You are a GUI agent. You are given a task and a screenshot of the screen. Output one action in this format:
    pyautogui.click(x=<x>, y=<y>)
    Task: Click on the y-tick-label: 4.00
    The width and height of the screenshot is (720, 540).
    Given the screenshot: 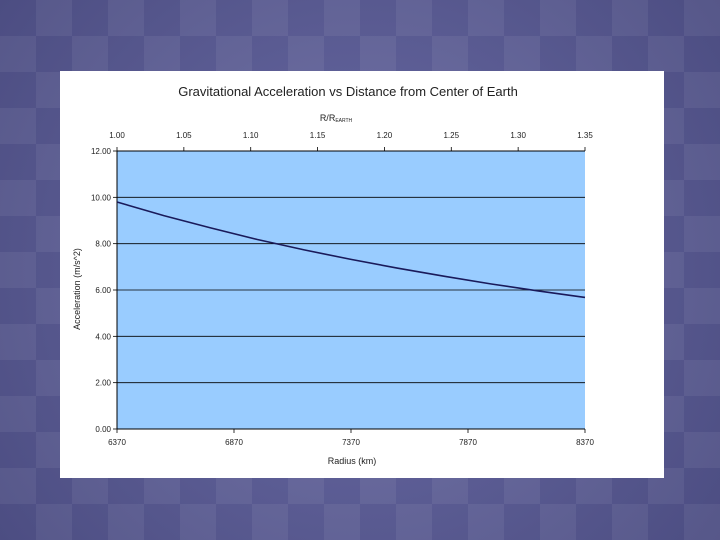 What is the action you would take?
    pyautogui.click(x=103, y=336)
    